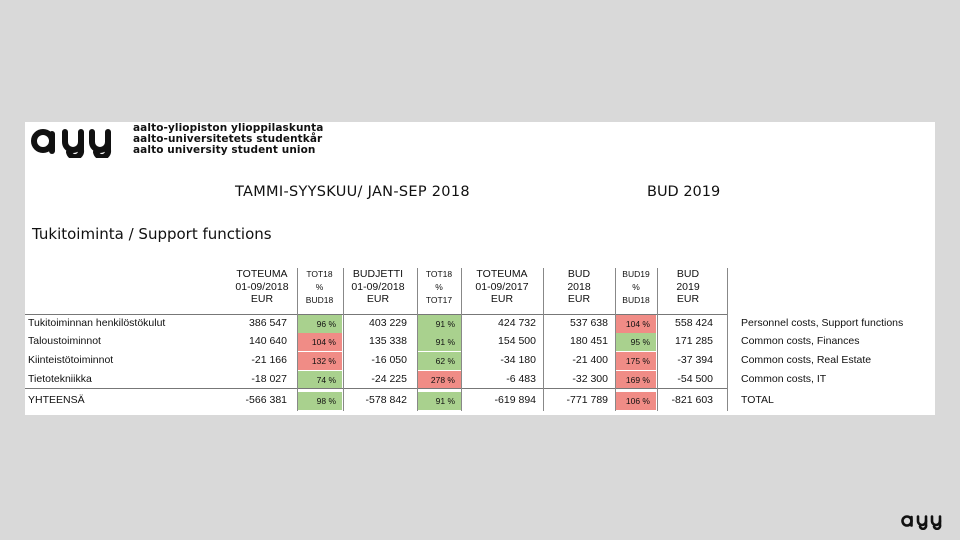  I want to click on value-cell: -32 300, so click(590, 379).